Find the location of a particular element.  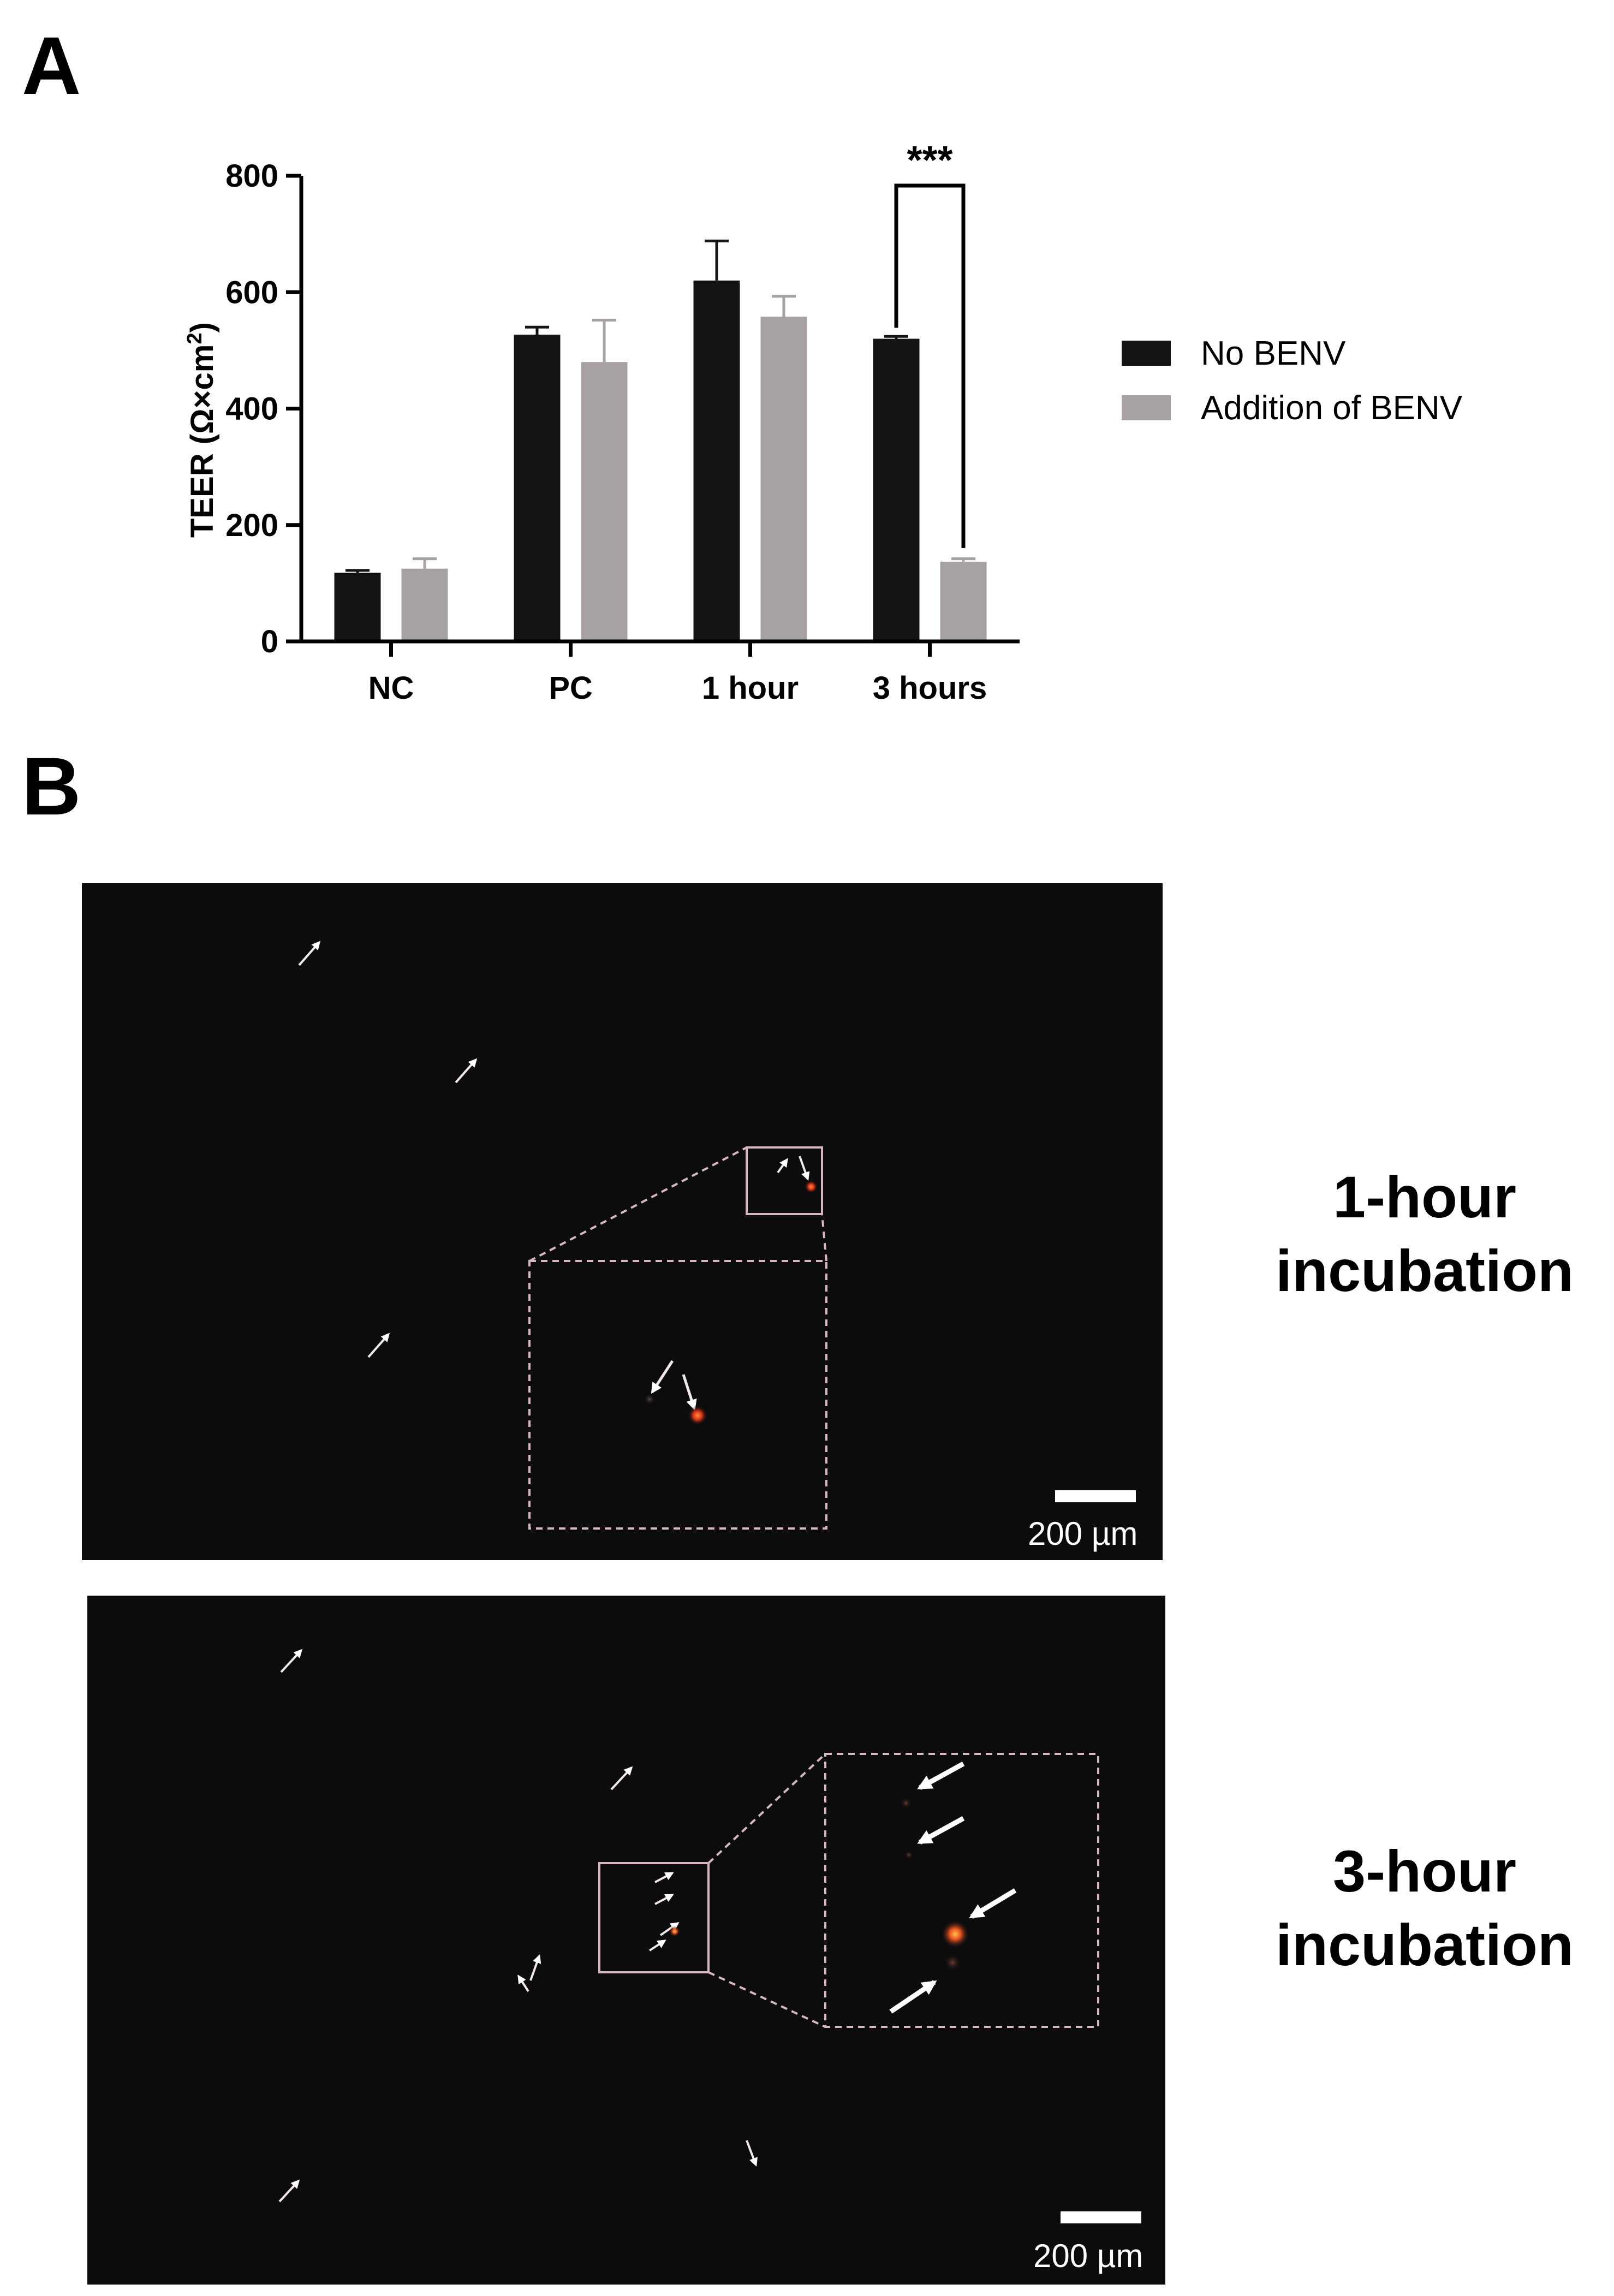

zoom-arrow-marks is located at coordinates (953, 1888).